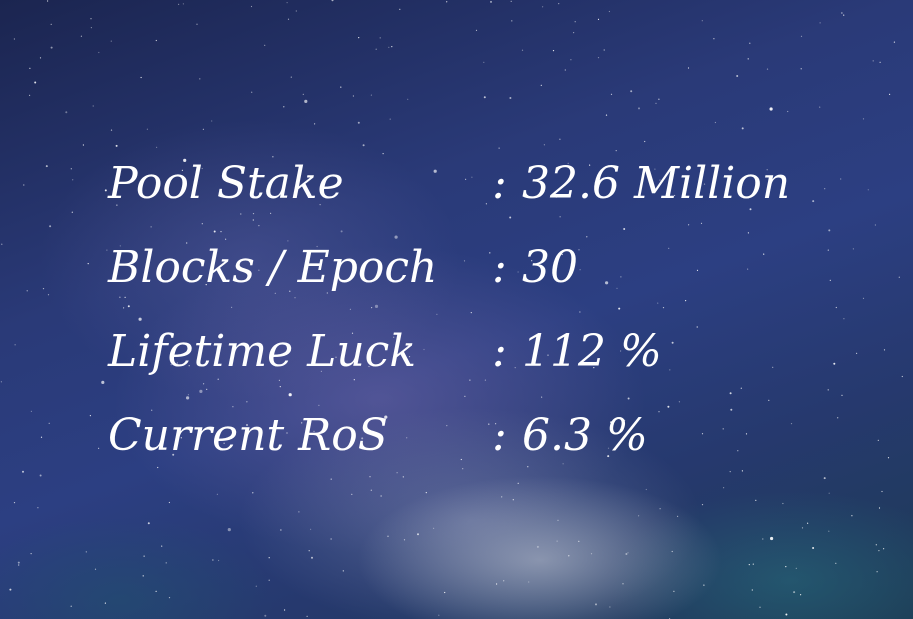 Image resolution: width=913 pixels, height=619 pixels. What do you see at coordinates (592, 351) in the screenshot?
I see `stat-value-lifetime-luck: 112 %` at bounding box center [592, 351].